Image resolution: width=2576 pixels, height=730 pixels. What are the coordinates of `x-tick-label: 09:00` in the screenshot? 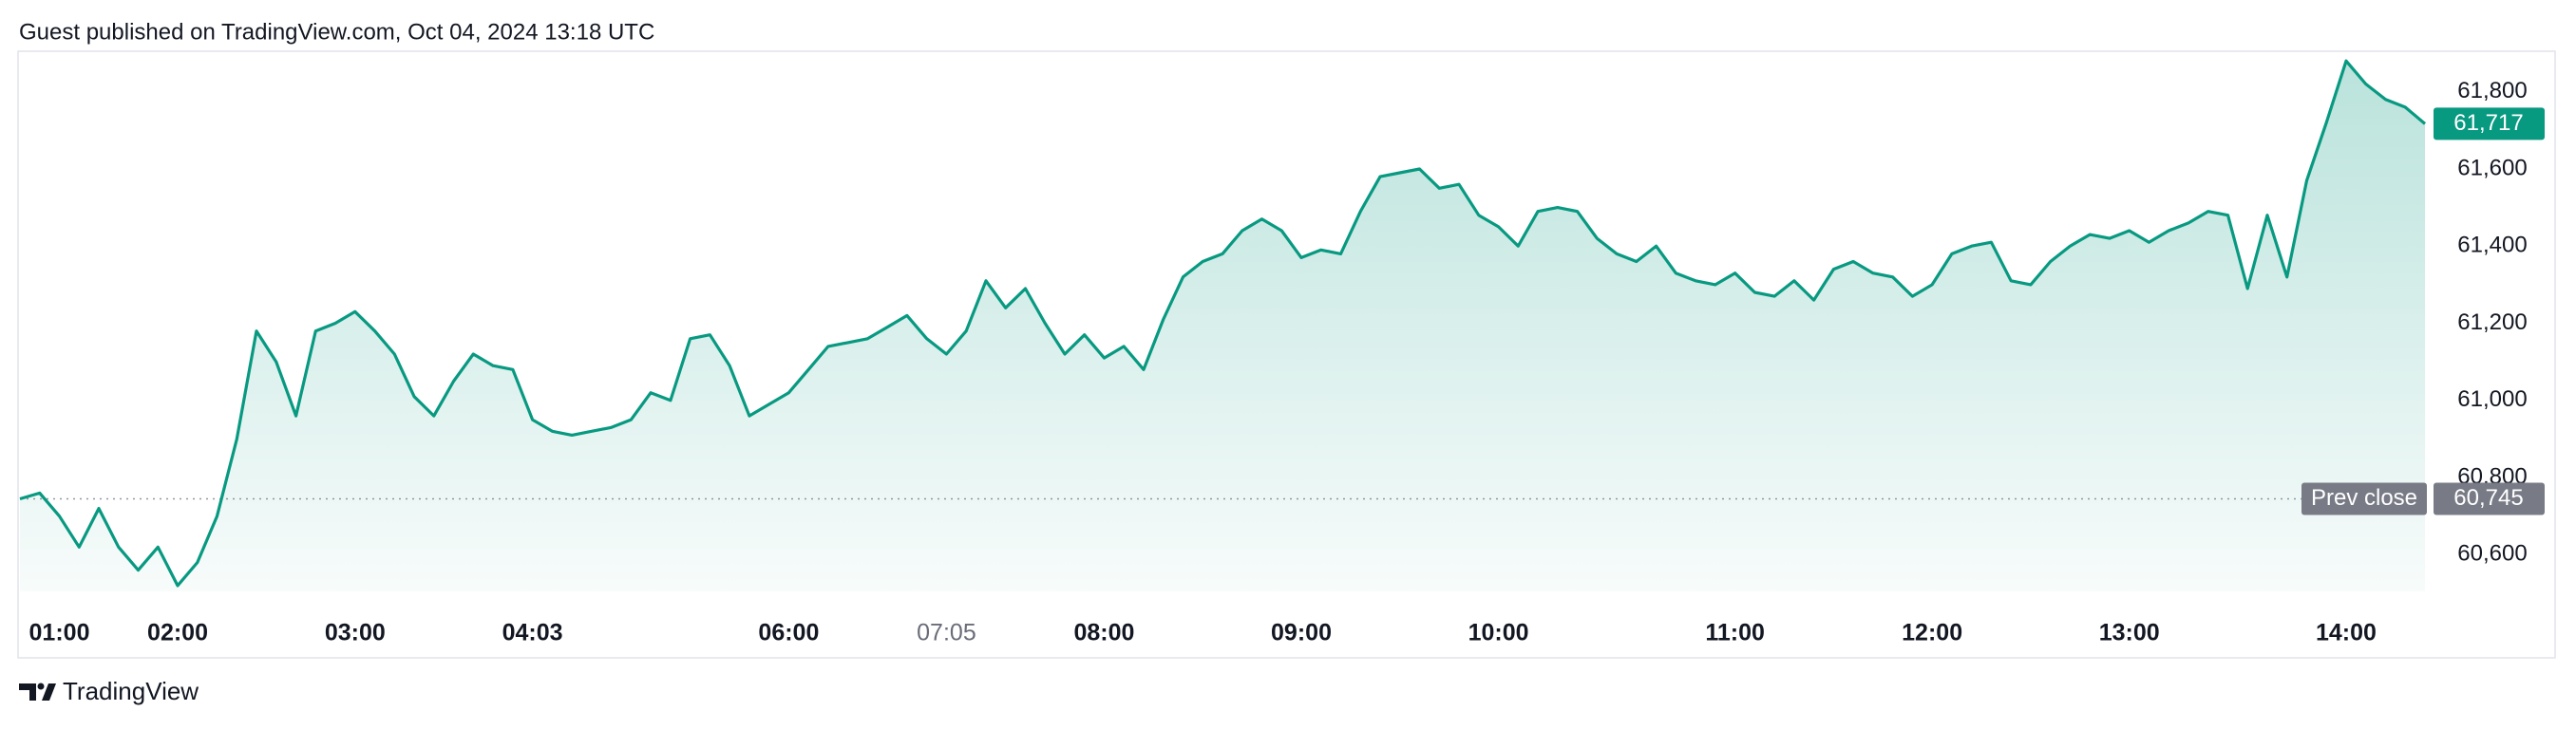 It's located at (1301, 633).